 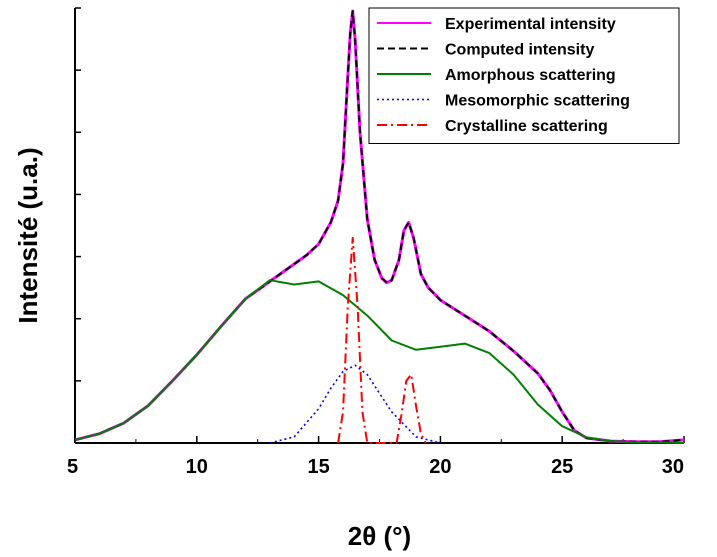 I want to click on legend-label: Experimental intensity, so click(x=530, y=24).